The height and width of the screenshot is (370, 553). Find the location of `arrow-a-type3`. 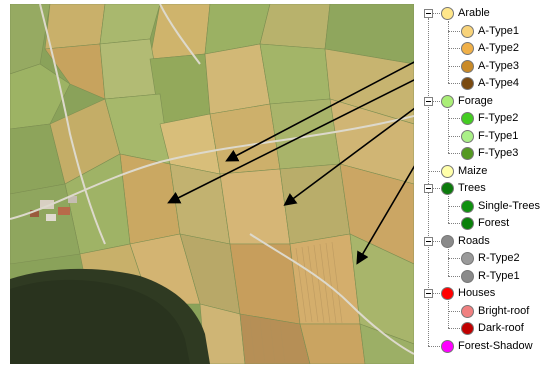

arrow-a-type3 is located at coordinates (348, 156).